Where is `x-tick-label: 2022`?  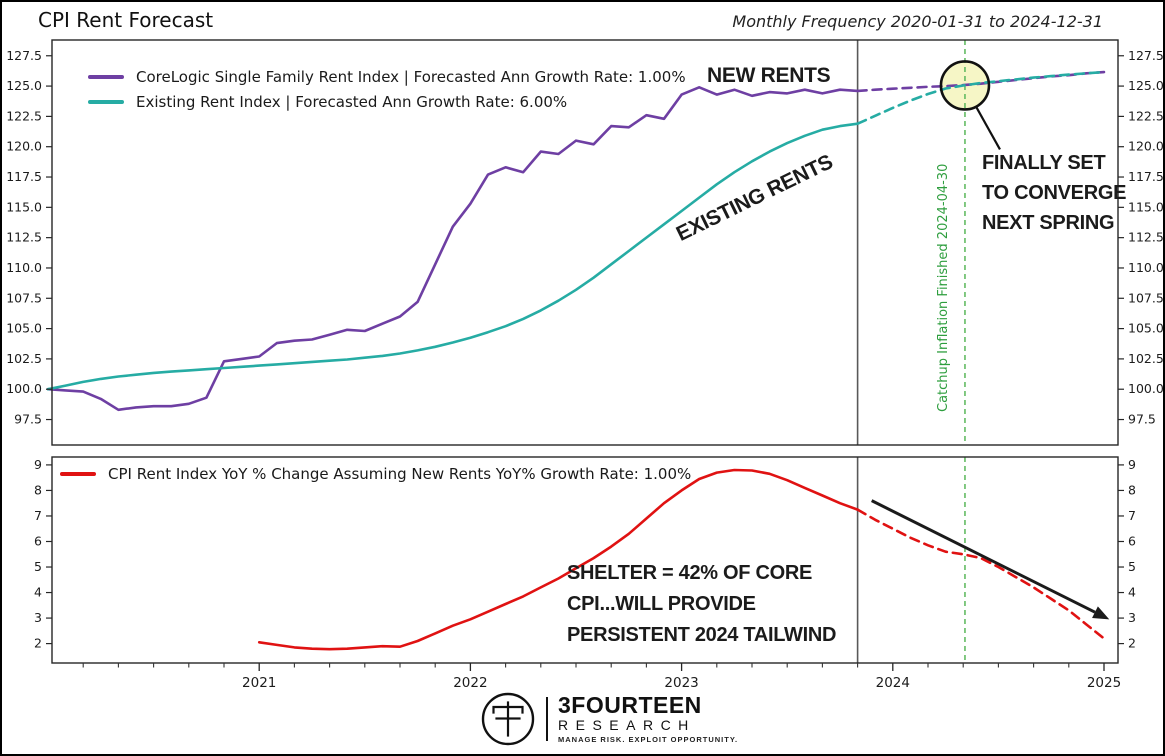 x-tick-label: 2022 is located at coordinates (470, 683).